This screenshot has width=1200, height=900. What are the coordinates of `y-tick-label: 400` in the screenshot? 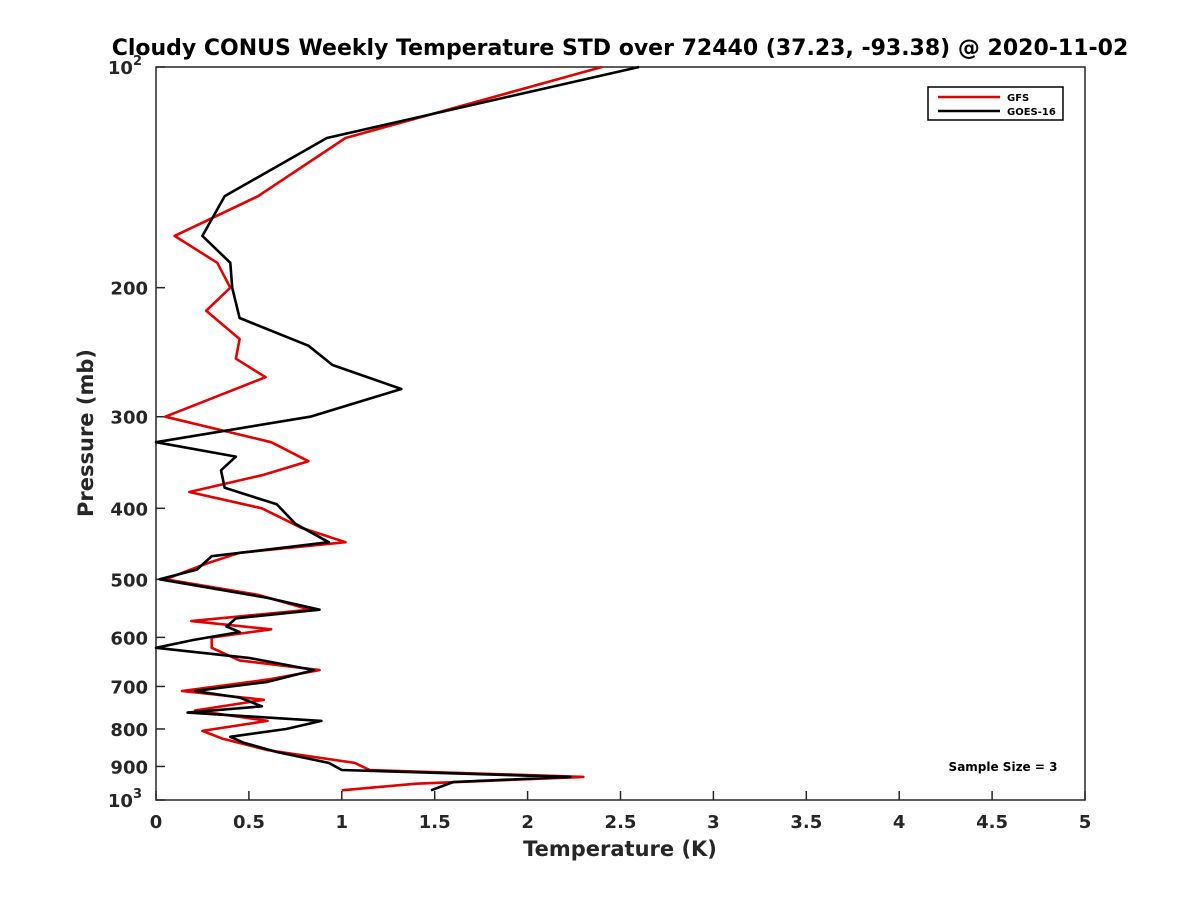 It's located at (129, 509).